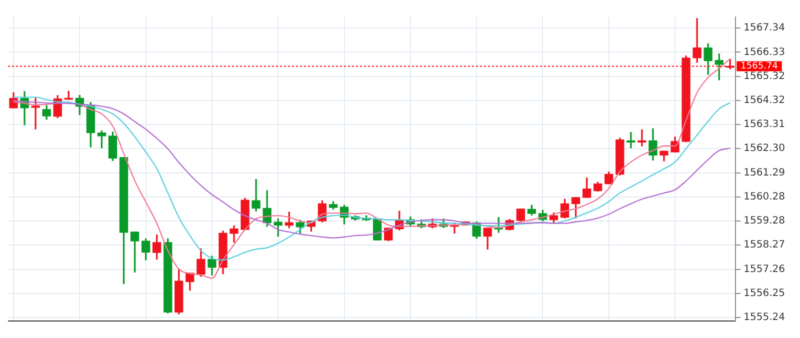 The width and height of the screenshot is (800, 338). I want to click on y-tick-label: 1566.33, so click(765, 52).